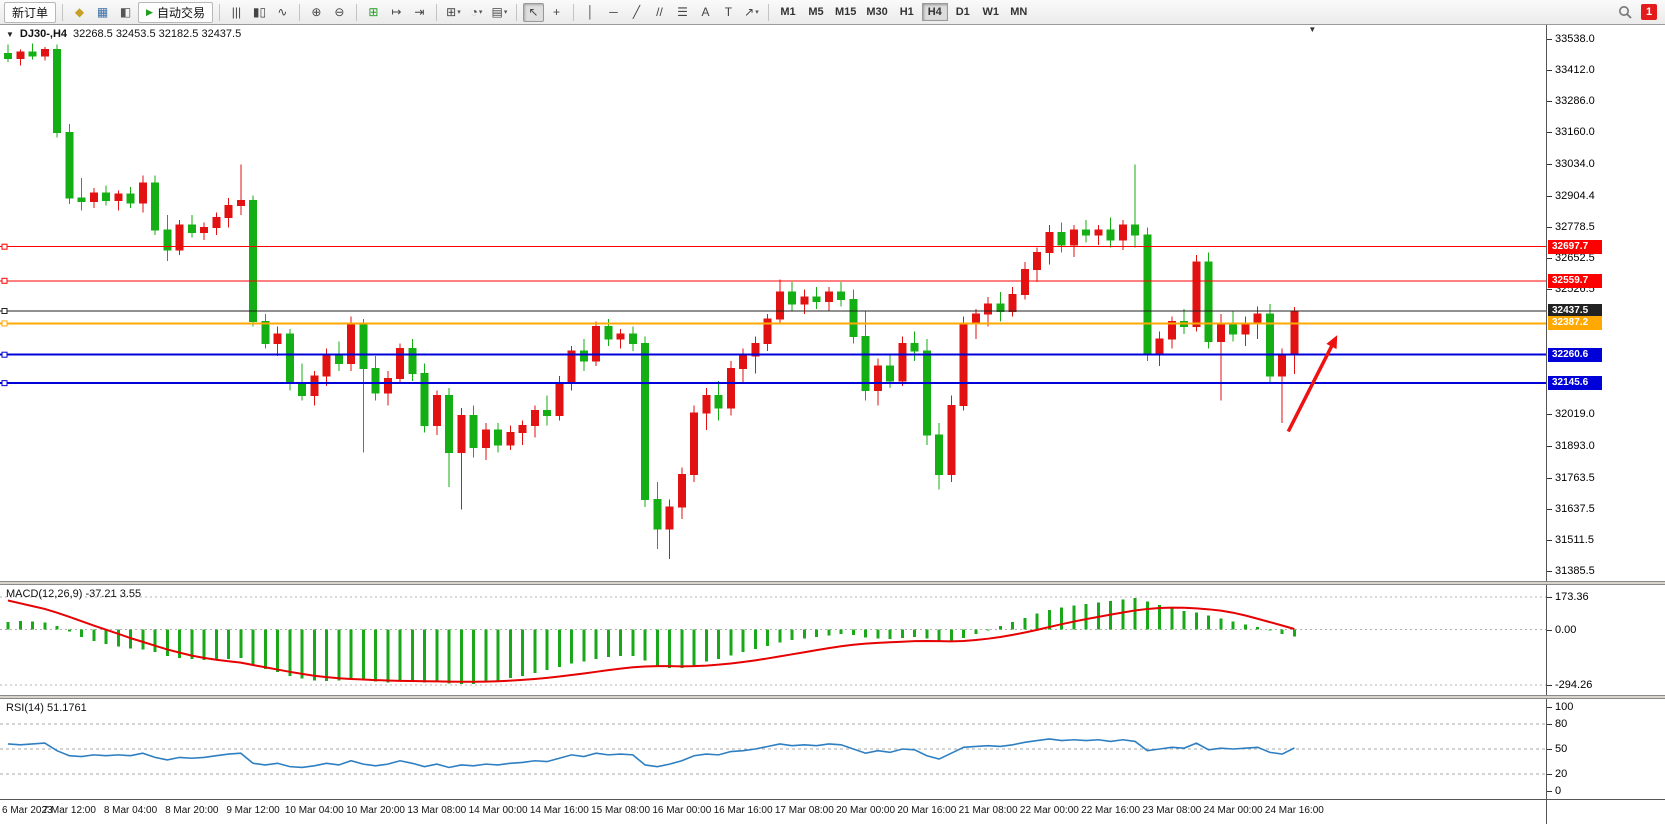 This screenshot has width=1665, height=840. What do you see at coordinates (962, 12) in the screenshot?
I see `timeframe-d1-button: D1` at bounding box center [962, 12].